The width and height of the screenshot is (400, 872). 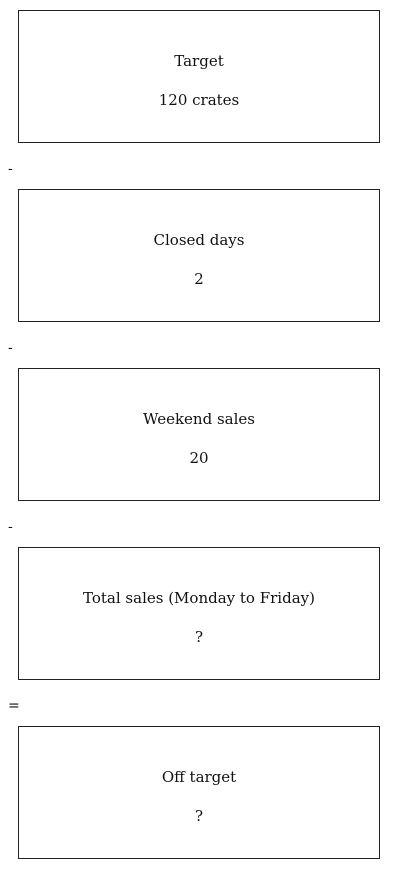 What do you see at coordinates (14, 706) in the screenshot?
I see `equals-operator: =` at bounding box center [14, 706].